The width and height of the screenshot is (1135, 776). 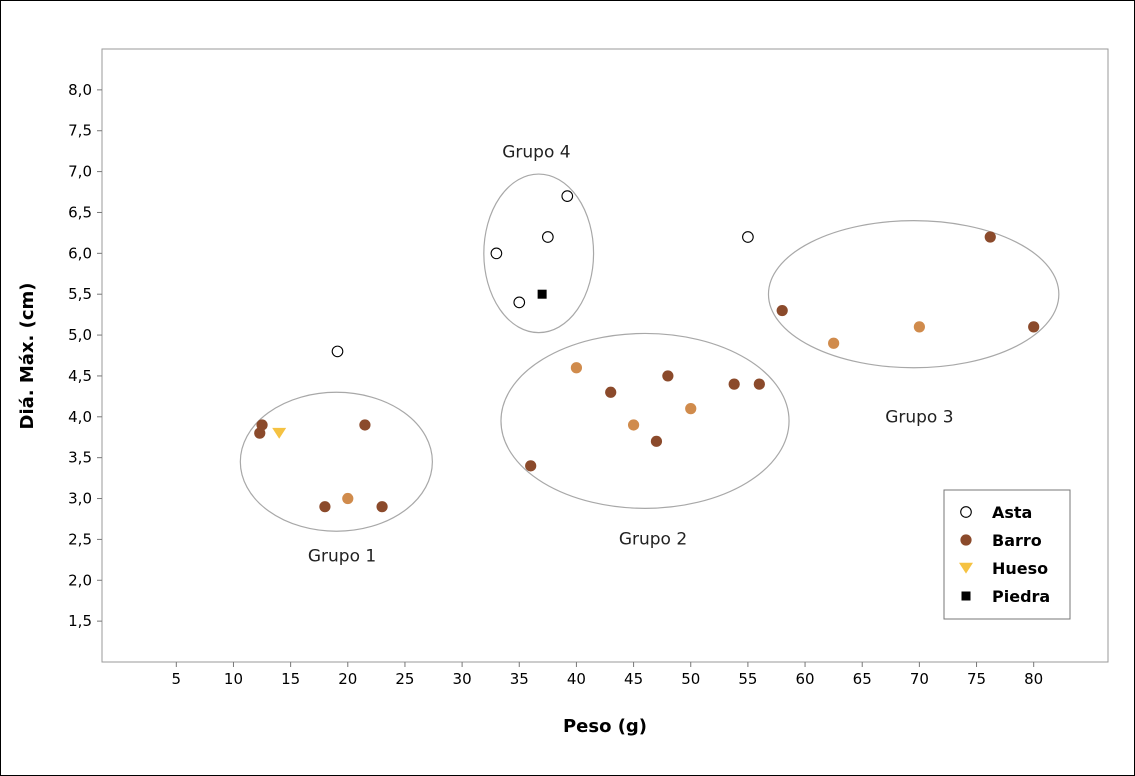 I want to click on y-tick-label: 3,0, so click(x=80, y=499).